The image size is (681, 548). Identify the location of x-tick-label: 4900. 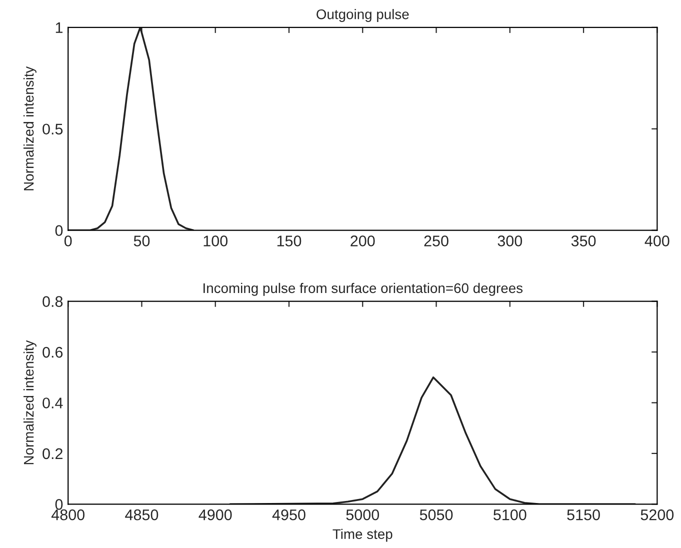
(215, 514).